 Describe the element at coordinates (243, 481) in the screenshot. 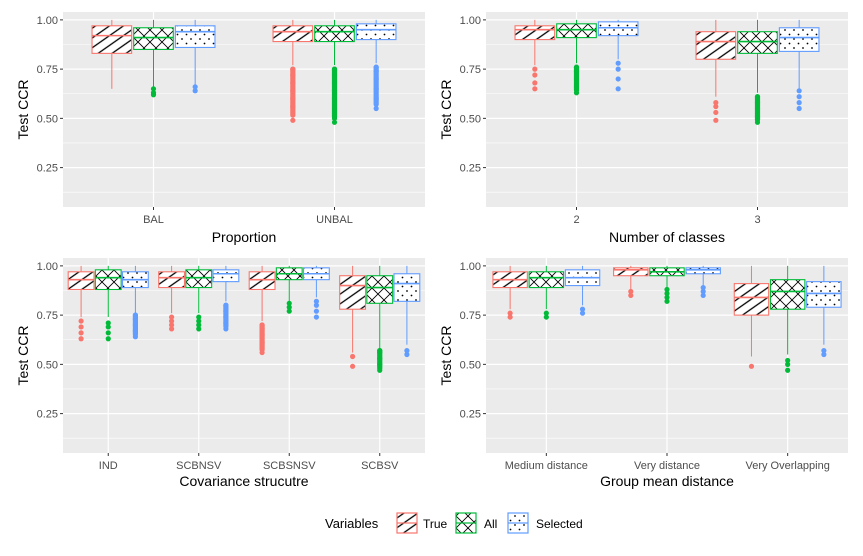

I see `x-axis-title: Covariance strucutre` at that location.